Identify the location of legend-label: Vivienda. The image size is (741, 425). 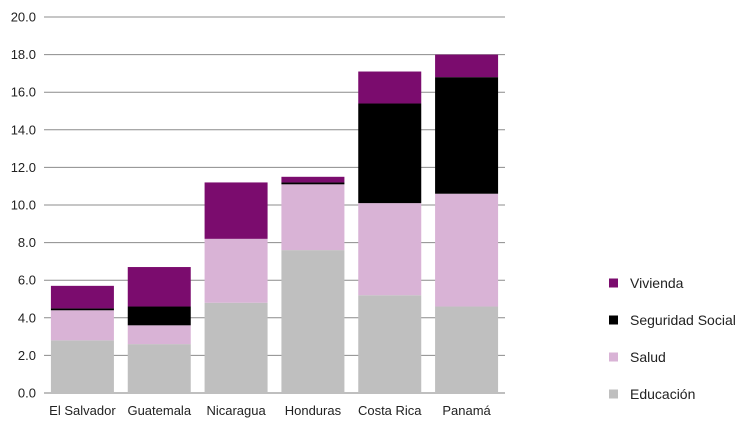
(657, 283).